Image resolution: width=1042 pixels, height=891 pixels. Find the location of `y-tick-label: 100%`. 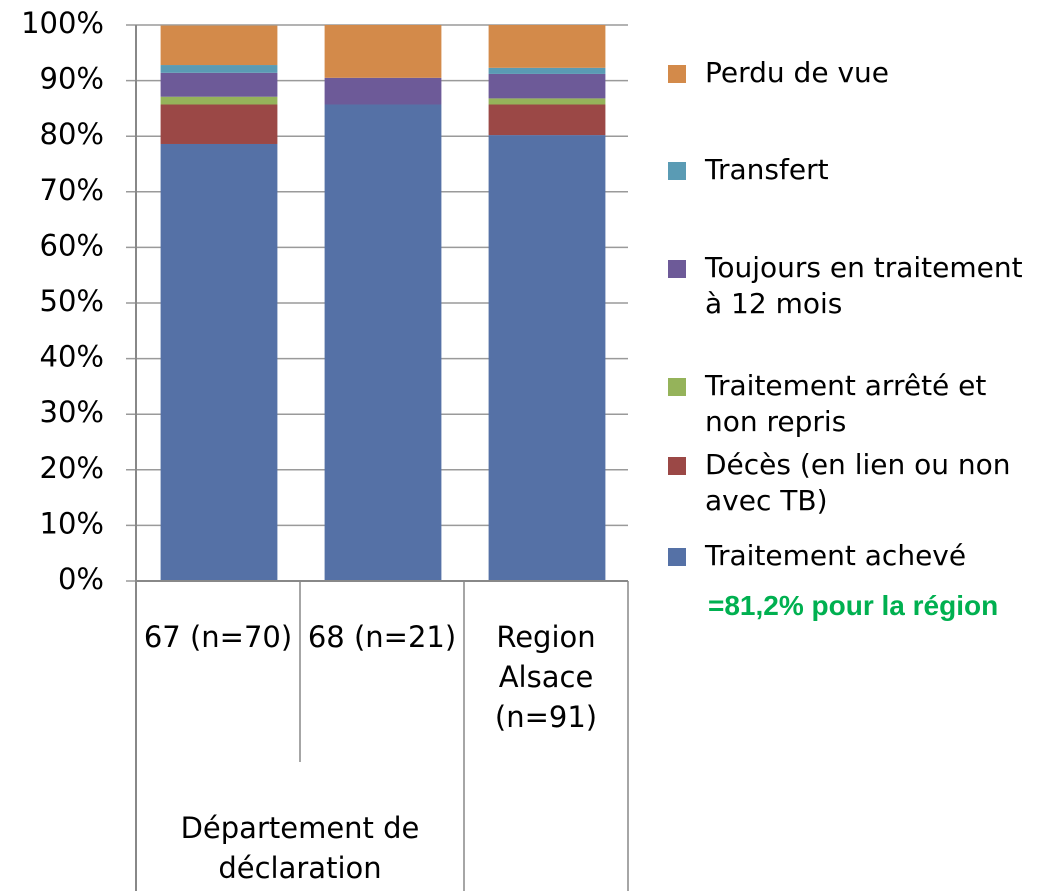

y-tick-label: 100% is located at coordinates (62, 23).